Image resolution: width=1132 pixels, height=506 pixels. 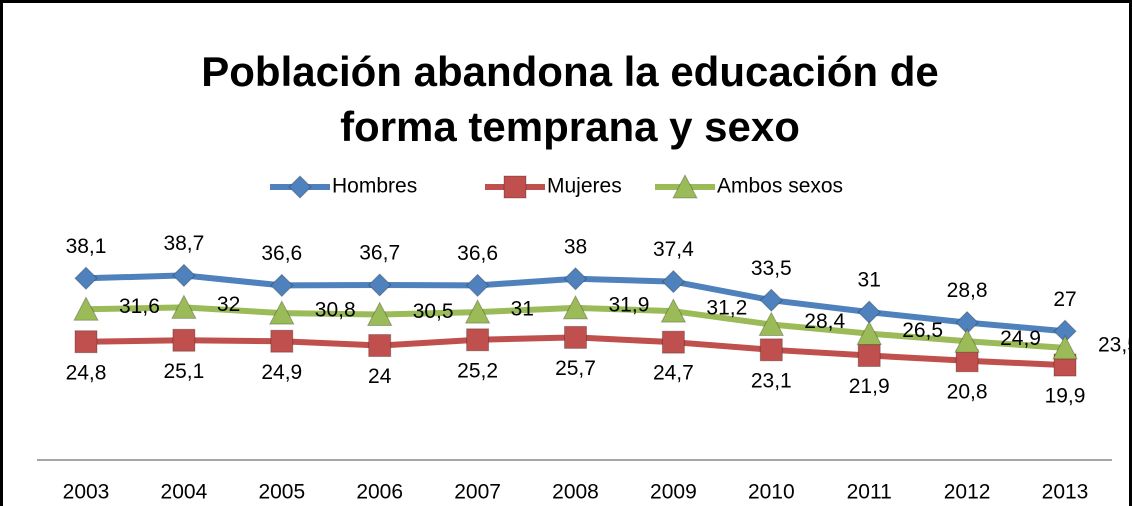 What do you see at coordinates (86, 246) in the screenshot?
I see `data-label: 38,1` at bounding box center [86, 246].